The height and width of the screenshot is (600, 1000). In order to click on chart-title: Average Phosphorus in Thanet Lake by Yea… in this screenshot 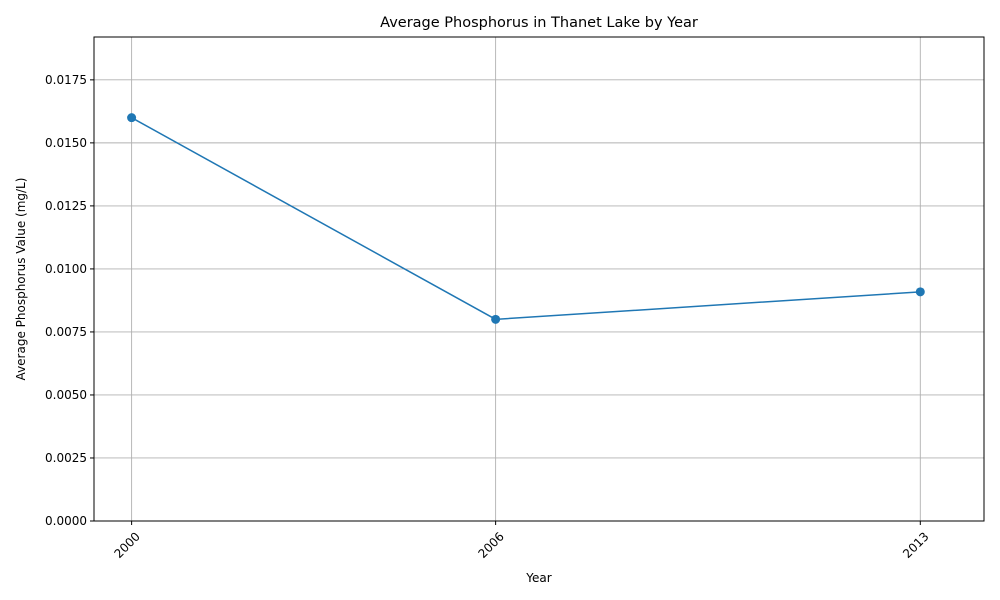, I will do `click(539, 23)`.